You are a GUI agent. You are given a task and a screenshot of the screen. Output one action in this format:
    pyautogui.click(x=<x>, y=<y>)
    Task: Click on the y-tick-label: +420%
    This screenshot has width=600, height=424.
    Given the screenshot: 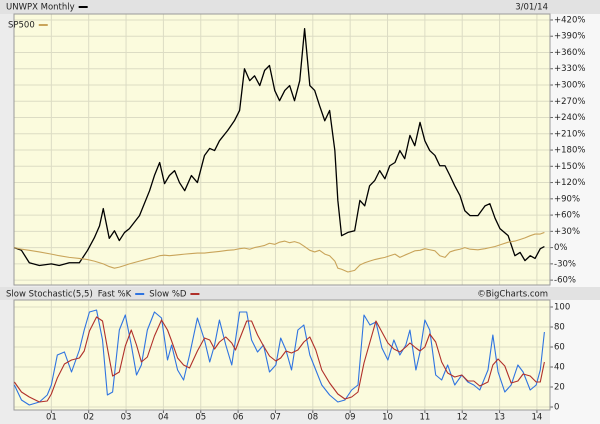 What is the action you would take?
    pyautogui.click(x=569, y=20)
    